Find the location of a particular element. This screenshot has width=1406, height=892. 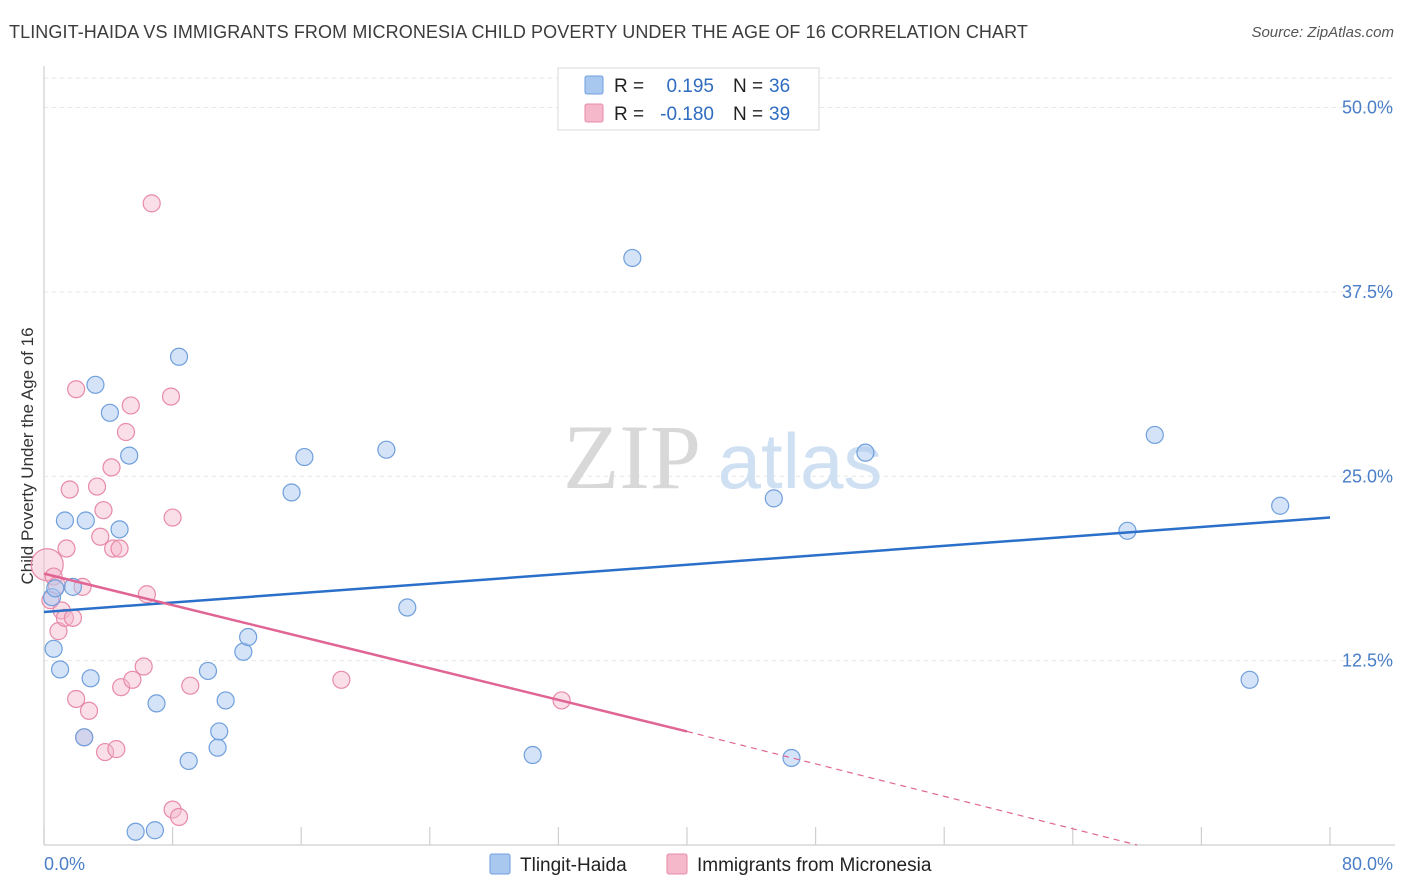

y-tick-label: 50.0% is located at coordinates (1367, 108).